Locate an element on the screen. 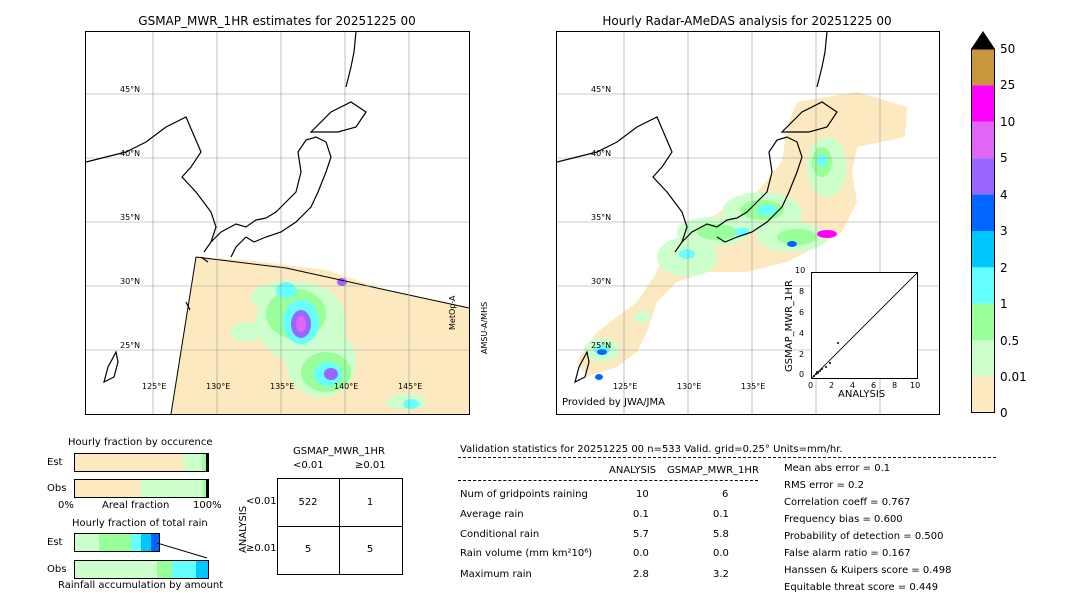 The width and height of the screenshot is (1080, 612). cbar-label-0: 0 is located at coordinates (1004, 413).